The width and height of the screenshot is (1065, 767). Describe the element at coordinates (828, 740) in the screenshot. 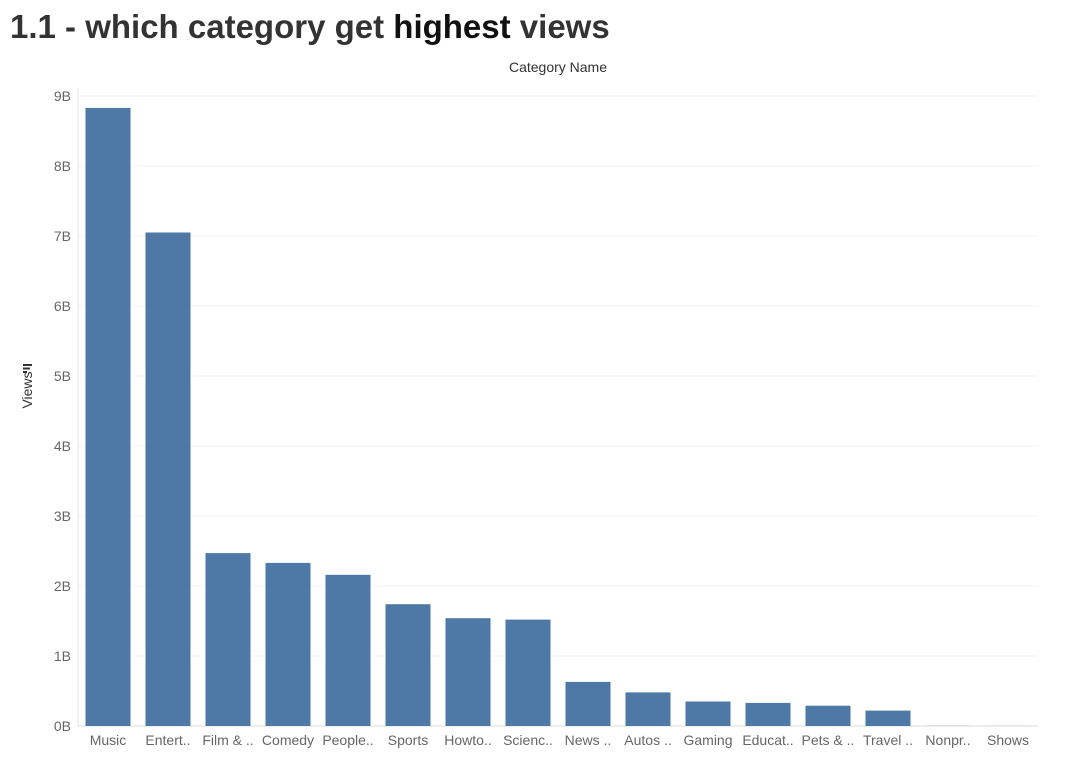

I see `x-tick-label: Pets & ..` at that location.